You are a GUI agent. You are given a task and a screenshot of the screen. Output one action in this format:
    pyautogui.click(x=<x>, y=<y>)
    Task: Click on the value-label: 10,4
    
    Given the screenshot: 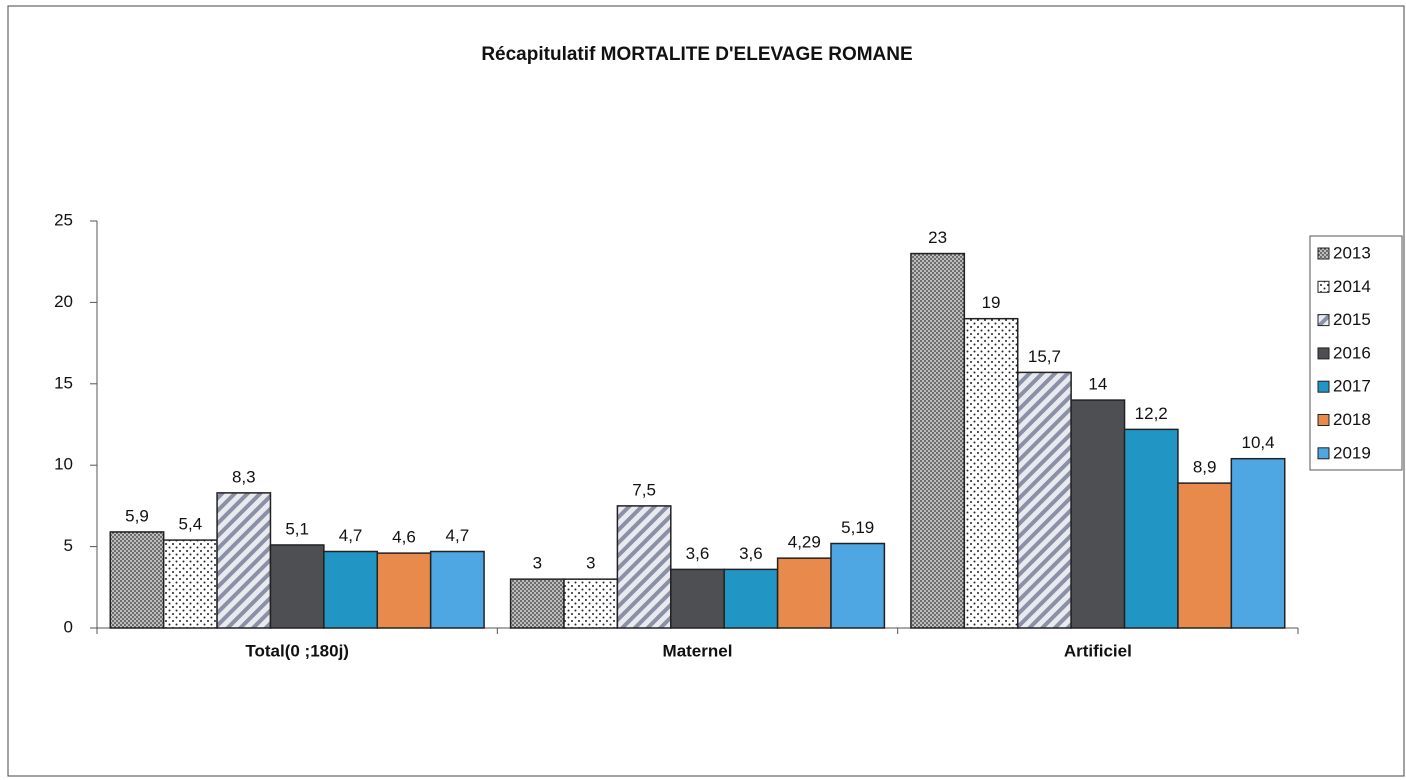 What is the action you would take?
    pyautogui.click(x=1257, y=442)
    